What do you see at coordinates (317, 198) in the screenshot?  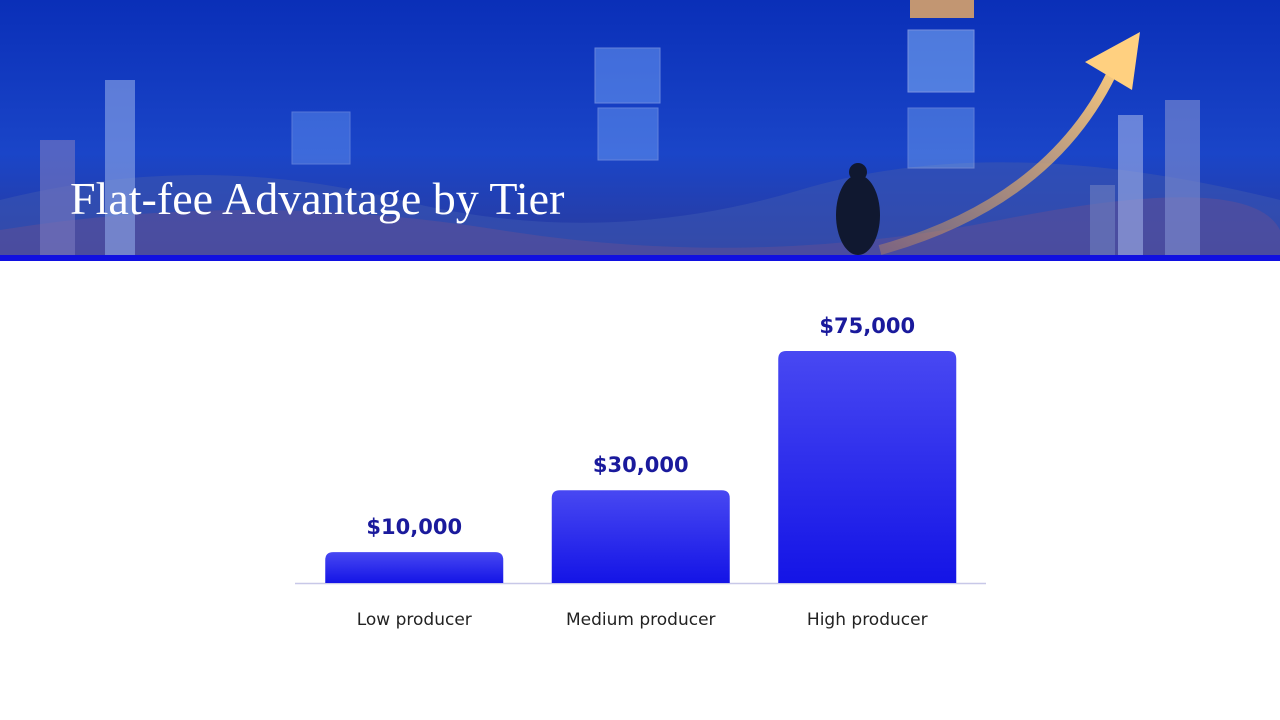 I see `chart-title: Flat-fee Advantage by Tier` at bounding box center [317, 198].